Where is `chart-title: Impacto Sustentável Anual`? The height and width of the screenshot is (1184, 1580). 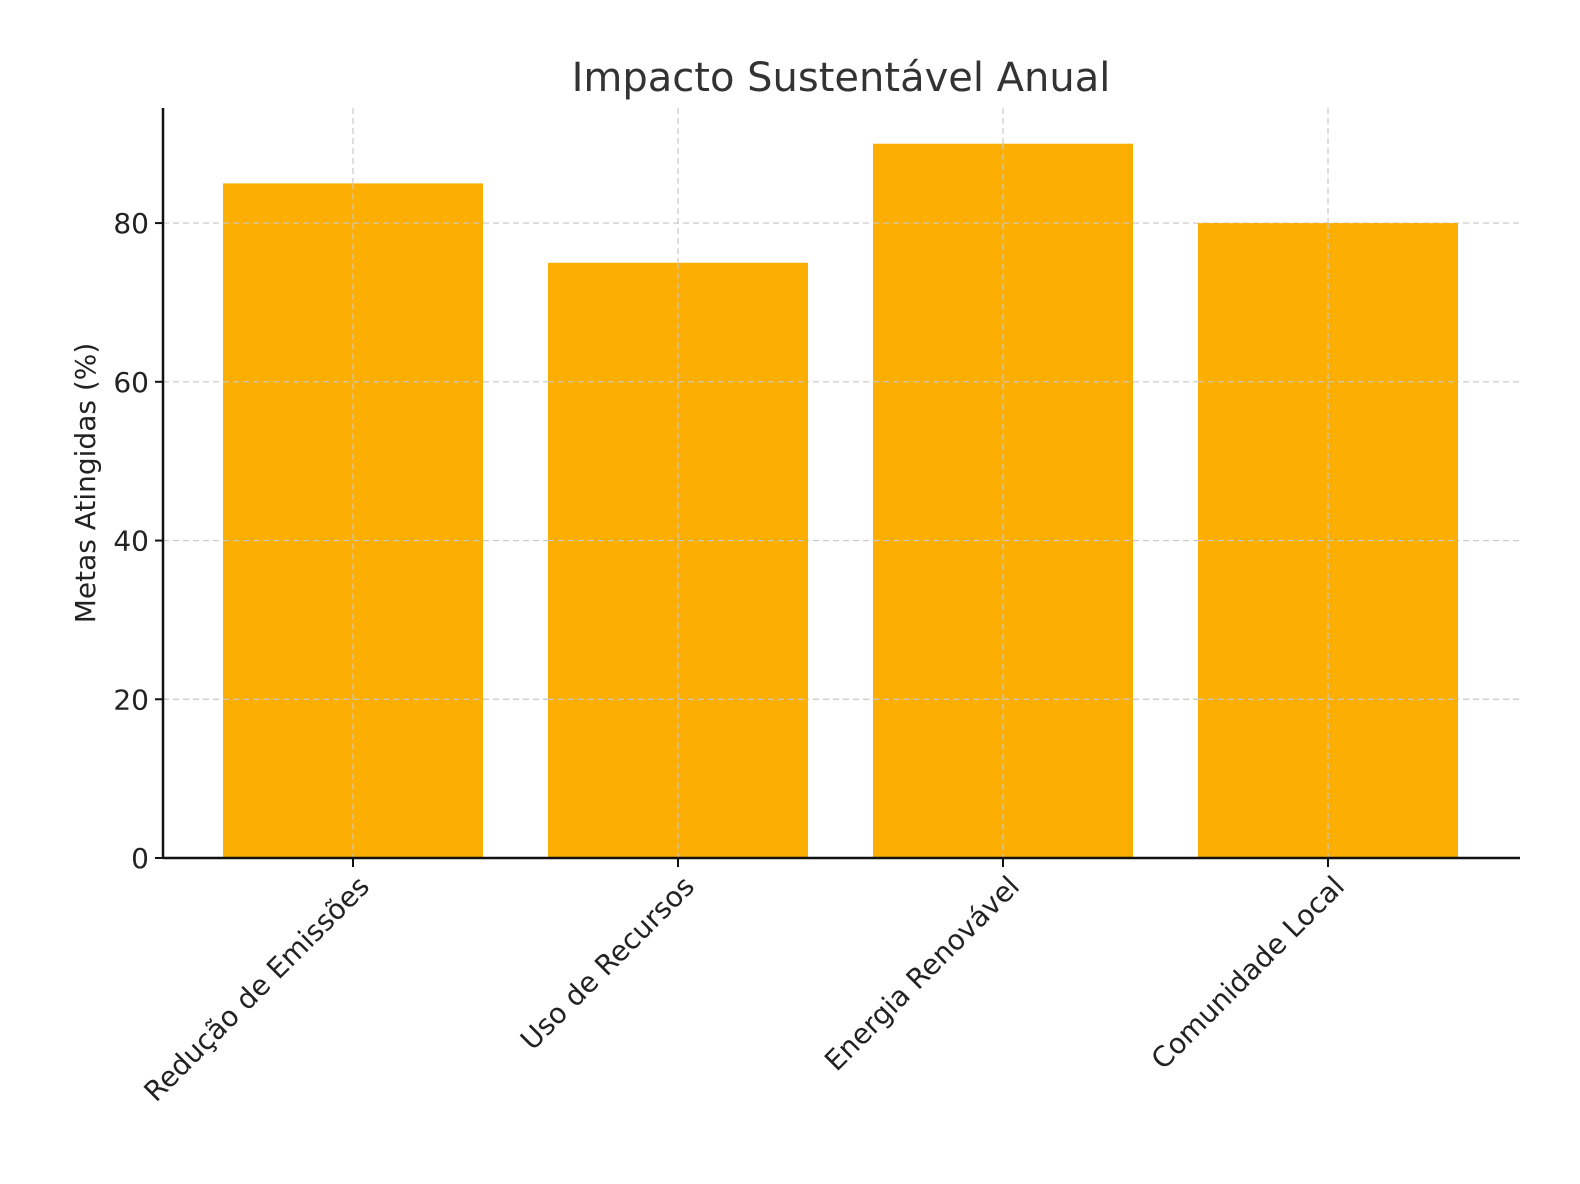
chart-title: Impacto Sustentável Anual is located at coordinates (841, 78).